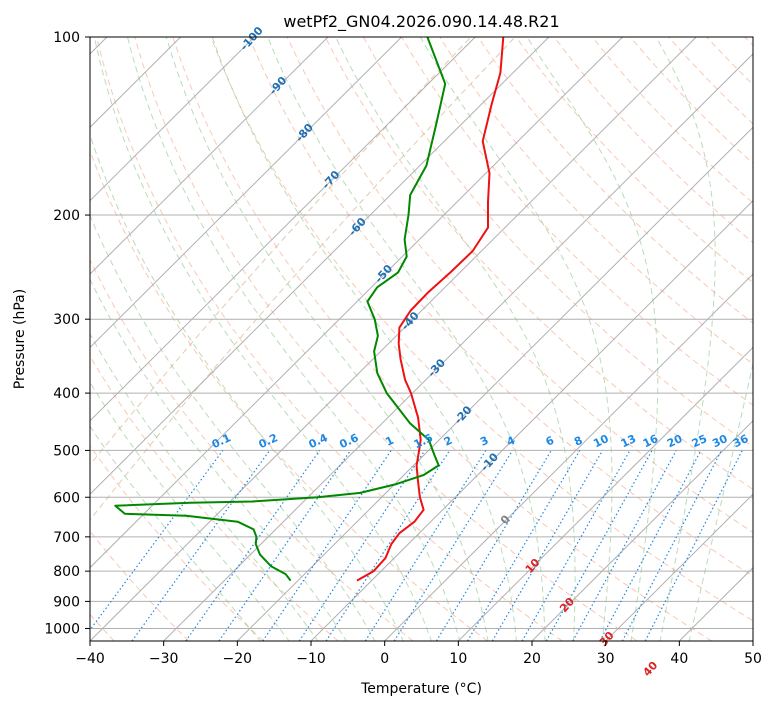 This screenshot has width=775, height=708. Describe the element at coordinates (679, 659) in the screenshot. I see `x-tick-label: 40` at that location.